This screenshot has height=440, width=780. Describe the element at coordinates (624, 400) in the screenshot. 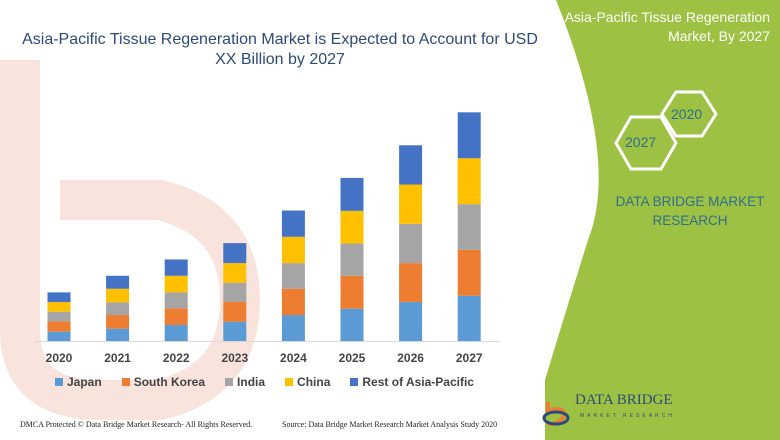

I see `logo-text: DATA BRIDGE` at that location.